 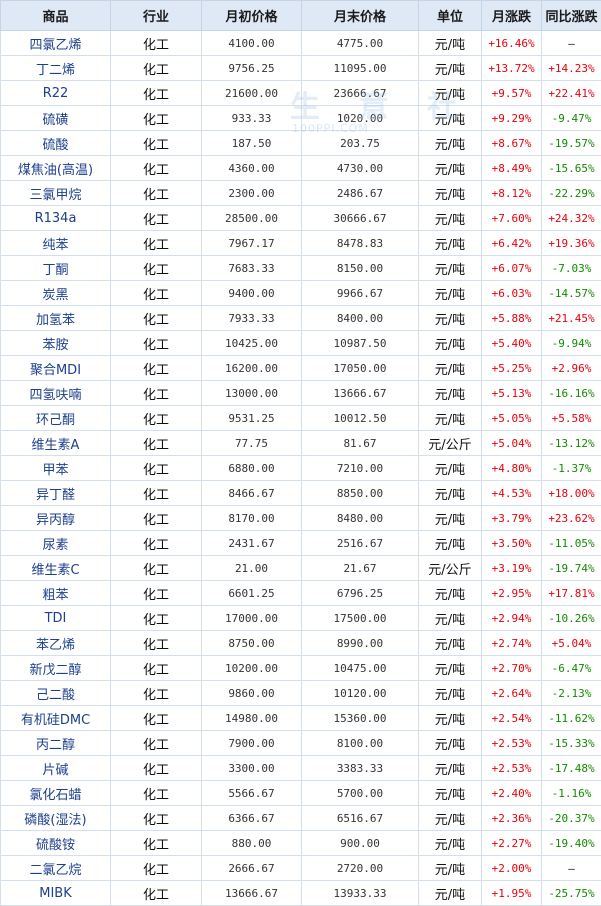 I want to click on monthly-change-cell: +9.57%, so click(x=512, y=93).